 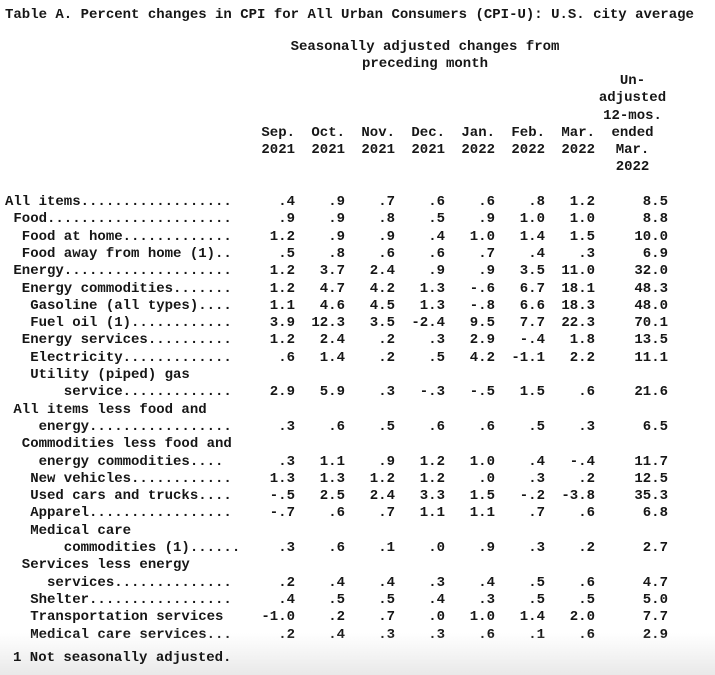 I want to click on cell-value: 1.8, so click(x=582, y=340).